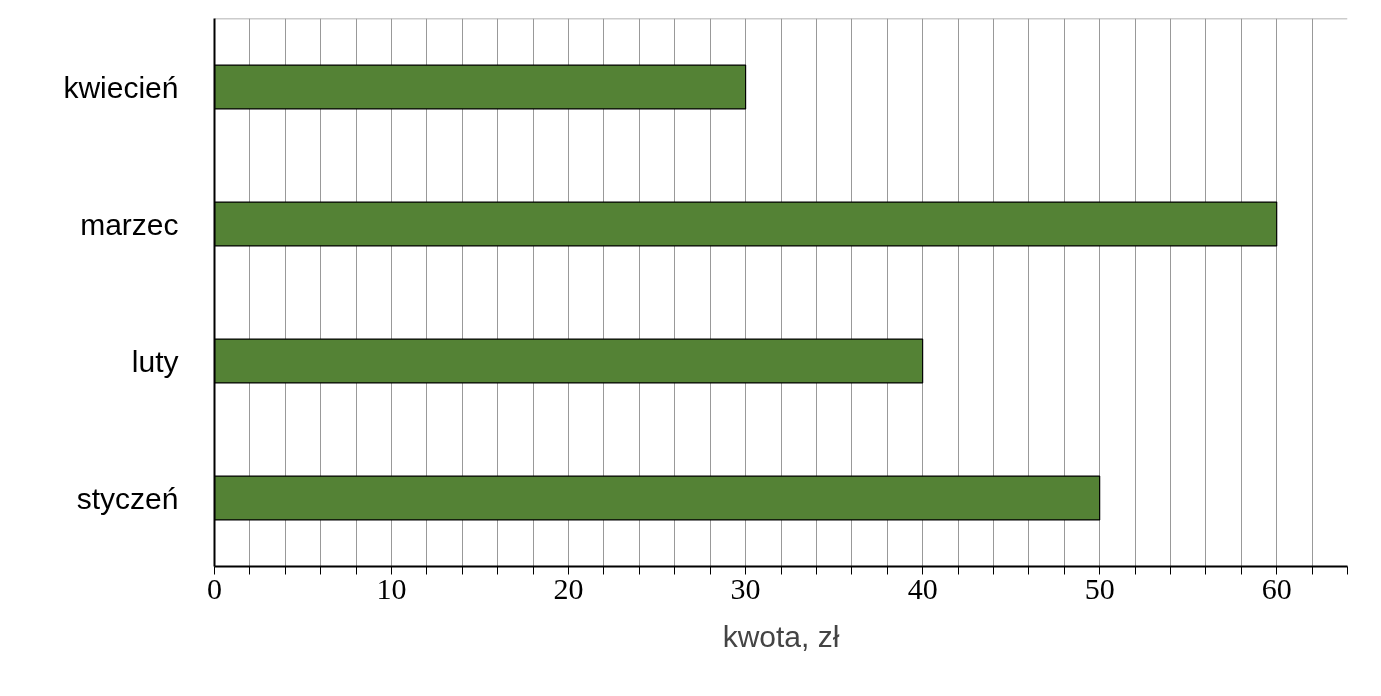 The height and width of the screenshot is (696, 1381). I want to click on y-tick-label: kwiecień, so click(121, 87).